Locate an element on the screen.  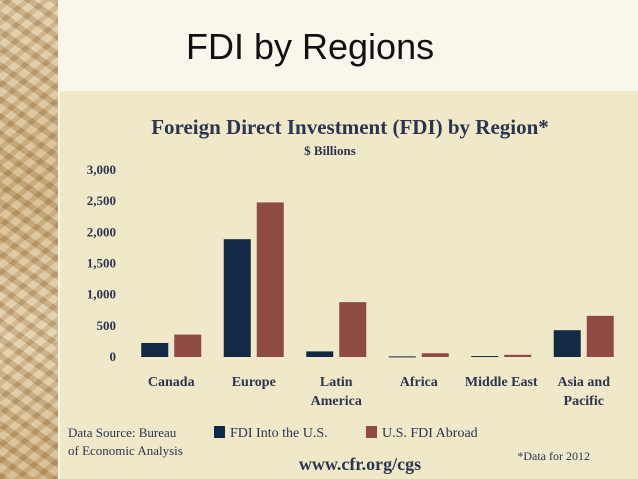
data-source-line-2: of Economic Analysis is located at coordinates (125, 450).